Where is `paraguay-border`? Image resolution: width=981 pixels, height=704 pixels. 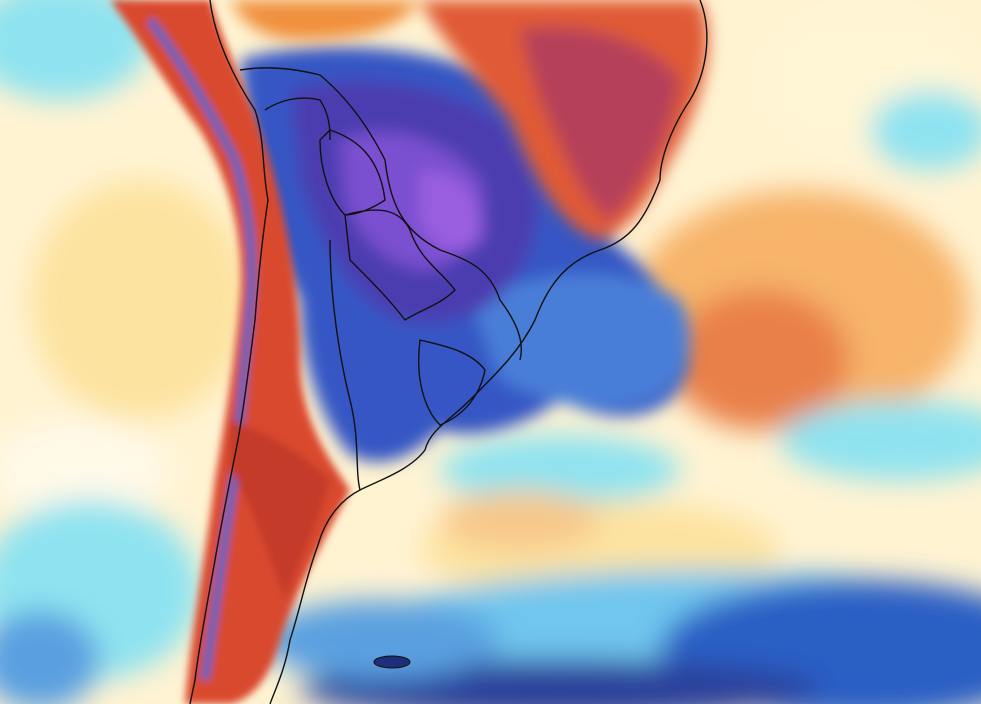 paraguay-border is located at coordinates (400, 265).